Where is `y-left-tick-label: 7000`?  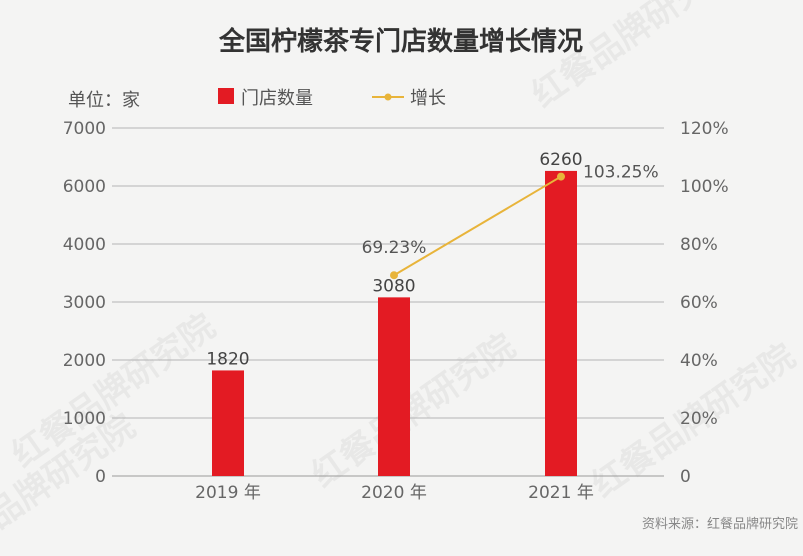
y-left-tick-label: 7000 is located at coordinates (84, 129).